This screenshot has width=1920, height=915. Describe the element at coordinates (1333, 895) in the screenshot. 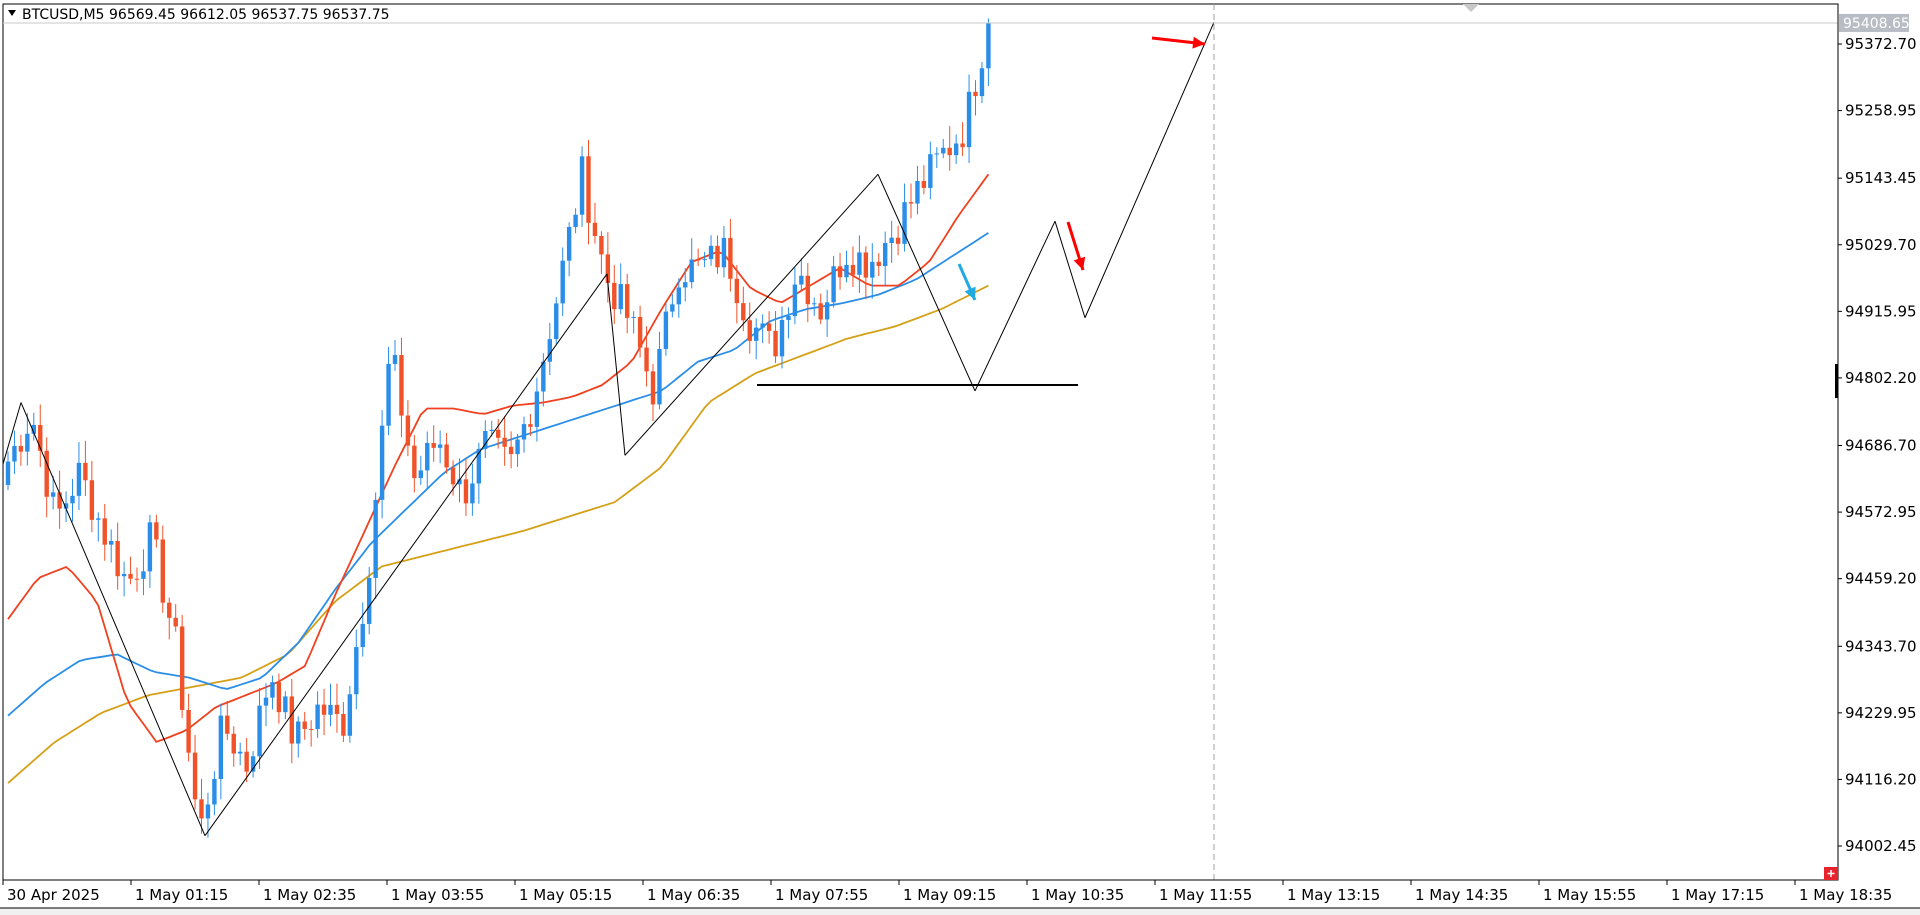

I see `x-tick-label: 1 May 13:15` at that location.